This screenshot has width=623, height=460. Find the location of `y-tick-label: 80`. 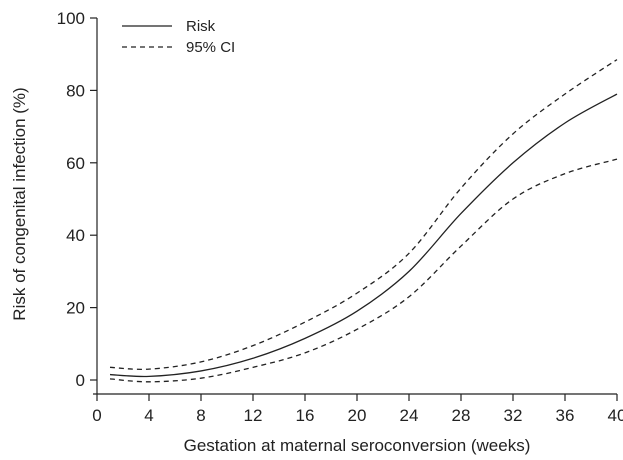

y-tick-label: 80 is located at coordinates (75, 90).